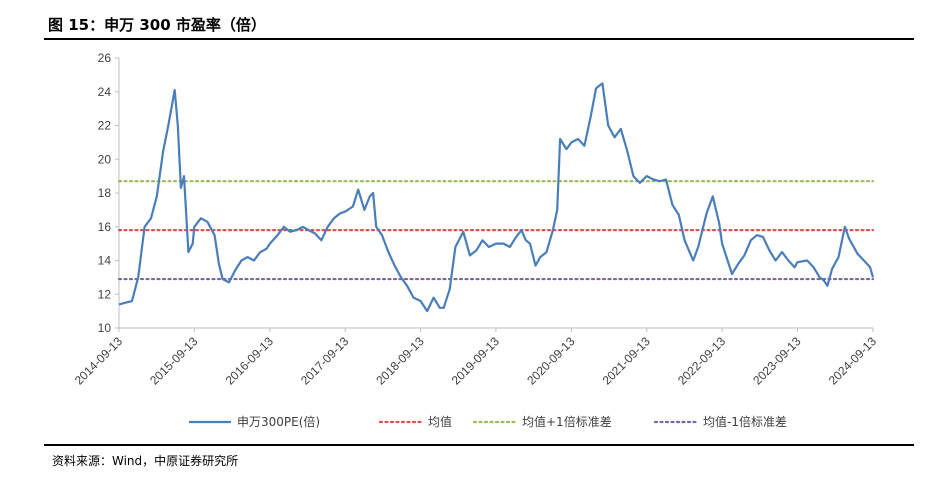  Describe the element at coordinates (853, 361) in the screenshot. I see `x-tick-label: 2024-09-13` at that location.